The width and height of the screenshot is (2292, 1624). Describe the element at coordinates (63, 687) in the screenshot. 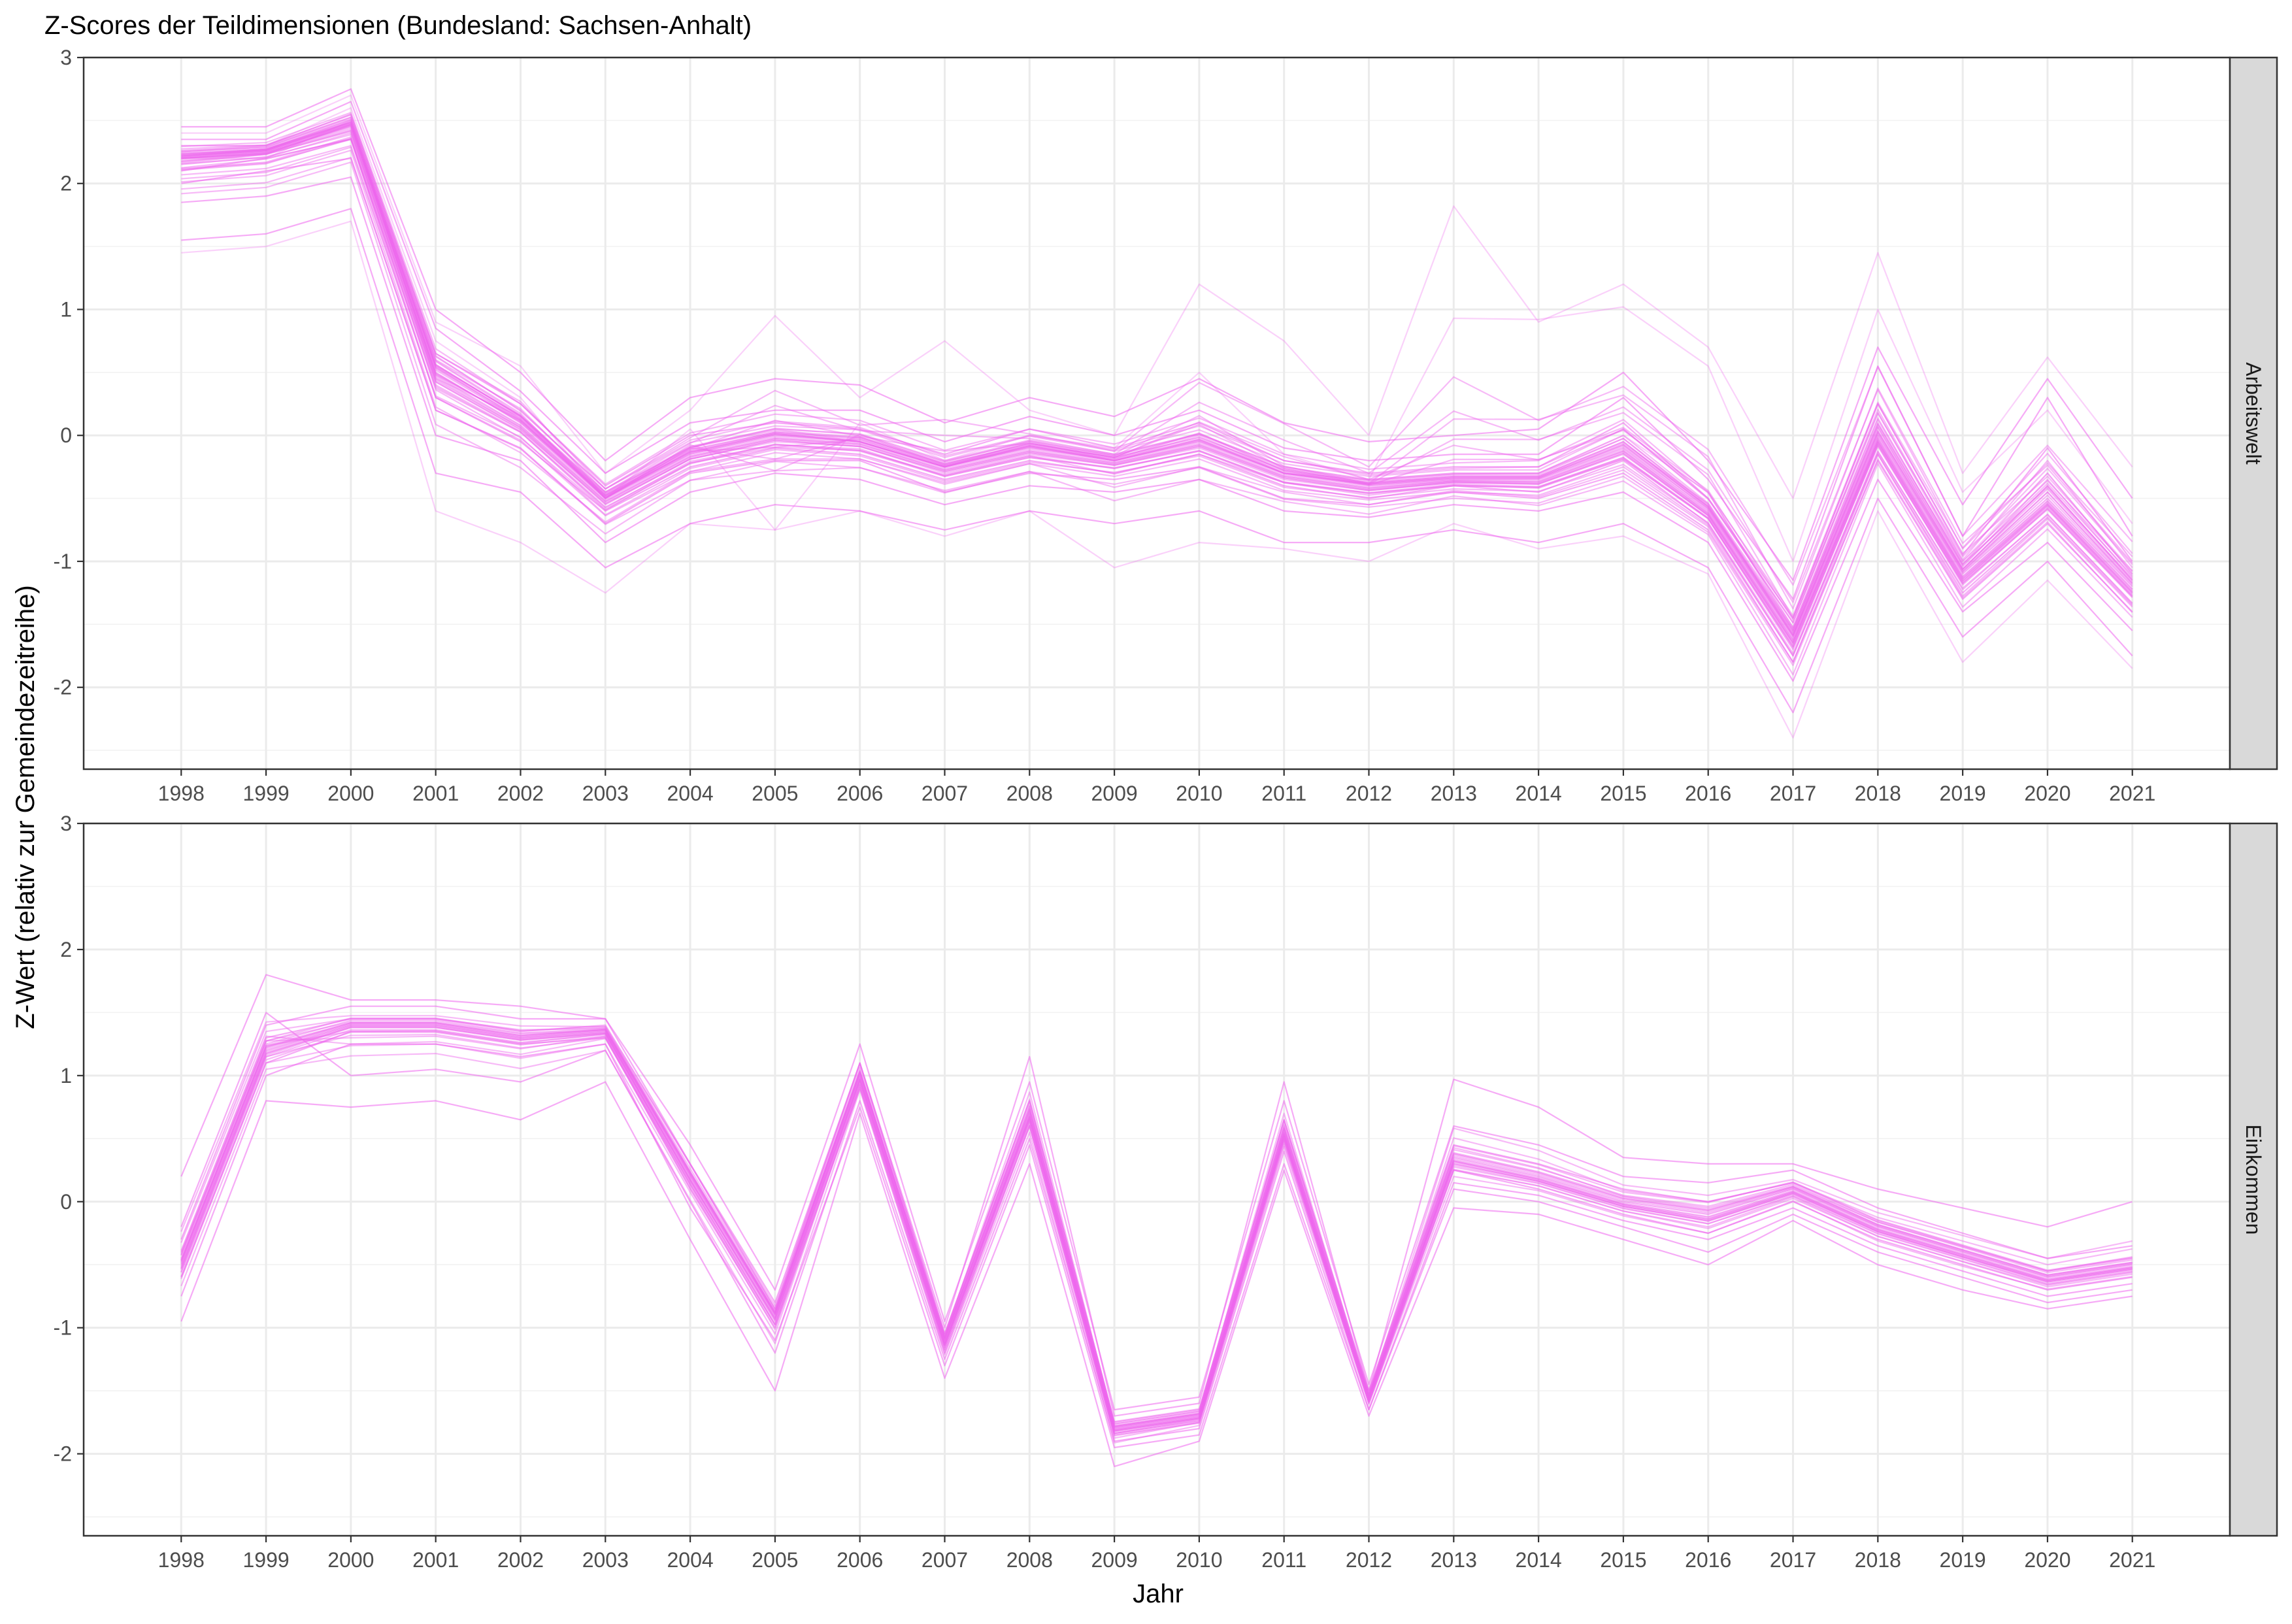

I see `y-tick-label: -2` at that location.